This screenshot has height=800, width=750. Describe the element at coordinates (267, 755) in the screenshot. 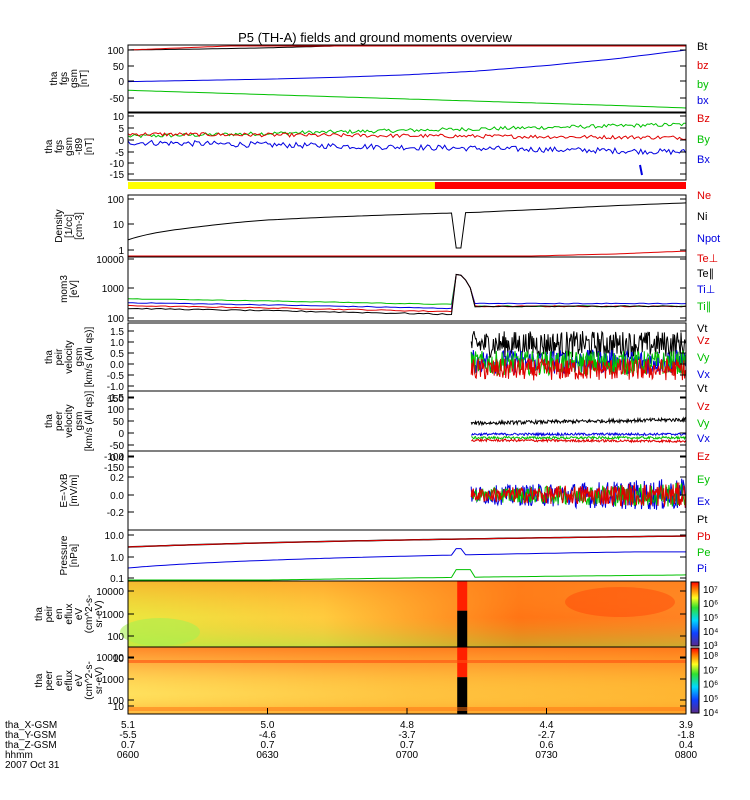

I see `x-tick-label: 0630` at that location.